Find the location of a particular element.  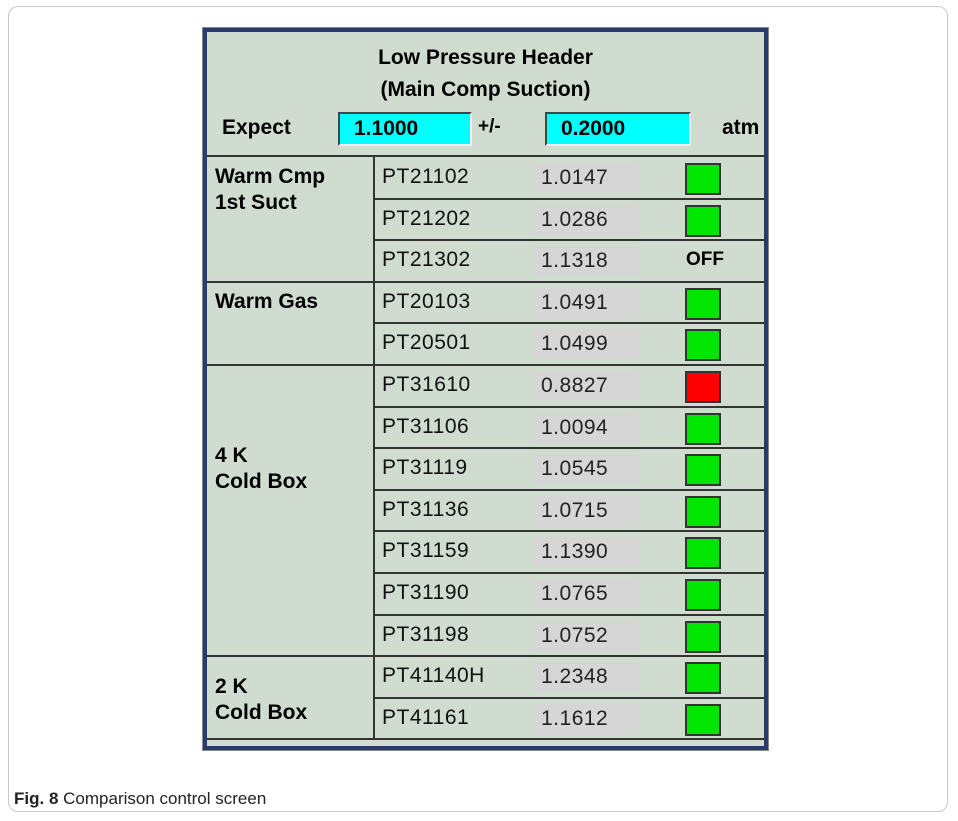

sensor-tag: PT41140H is located at coordinates (433, 676).